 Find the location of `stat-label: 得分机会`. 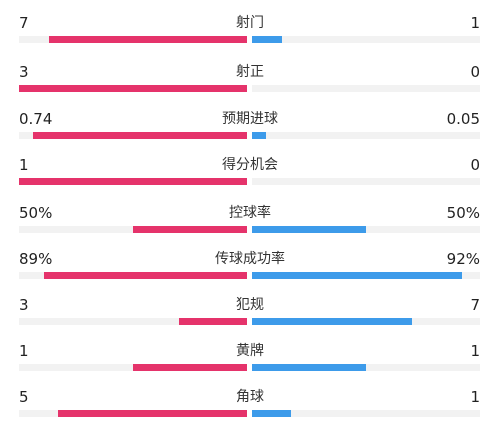

stat-label: 得分机会 is located at coordinates (250, 165).